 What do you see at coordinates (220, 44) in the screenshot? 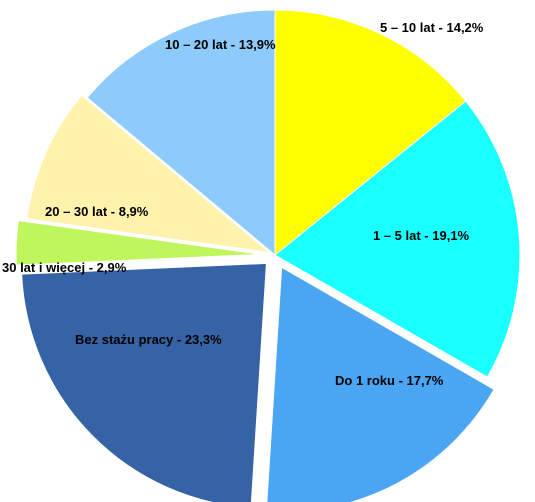
I see `data-label: 10 – 20 lat - 13,9%` at bounding box center [220, 44].